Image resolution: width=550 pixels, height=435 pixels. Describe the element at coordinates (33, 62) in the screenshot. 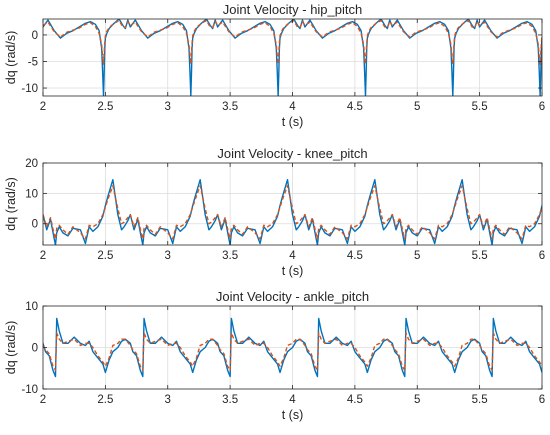

I see `y-tick-label: -5` at that location.